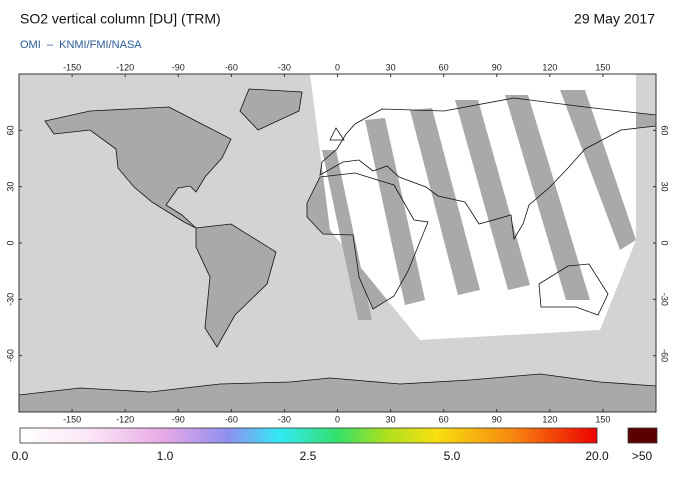 The image size is (676, 480). I want to click on colorbar-label: 0.0, so click(20, 456).